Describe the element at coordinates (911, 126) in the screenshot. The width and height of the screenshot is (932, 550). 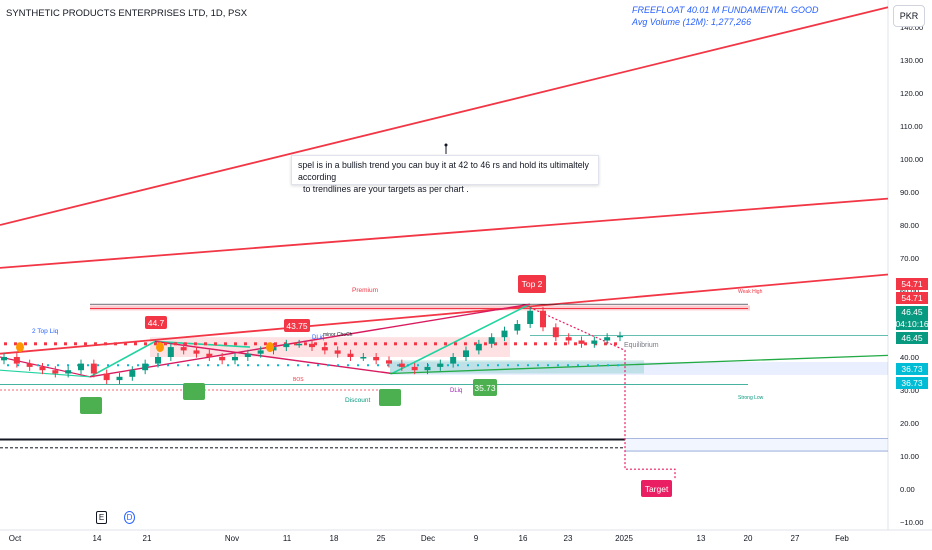
I see `y-tick-label: 110.00` at that location.